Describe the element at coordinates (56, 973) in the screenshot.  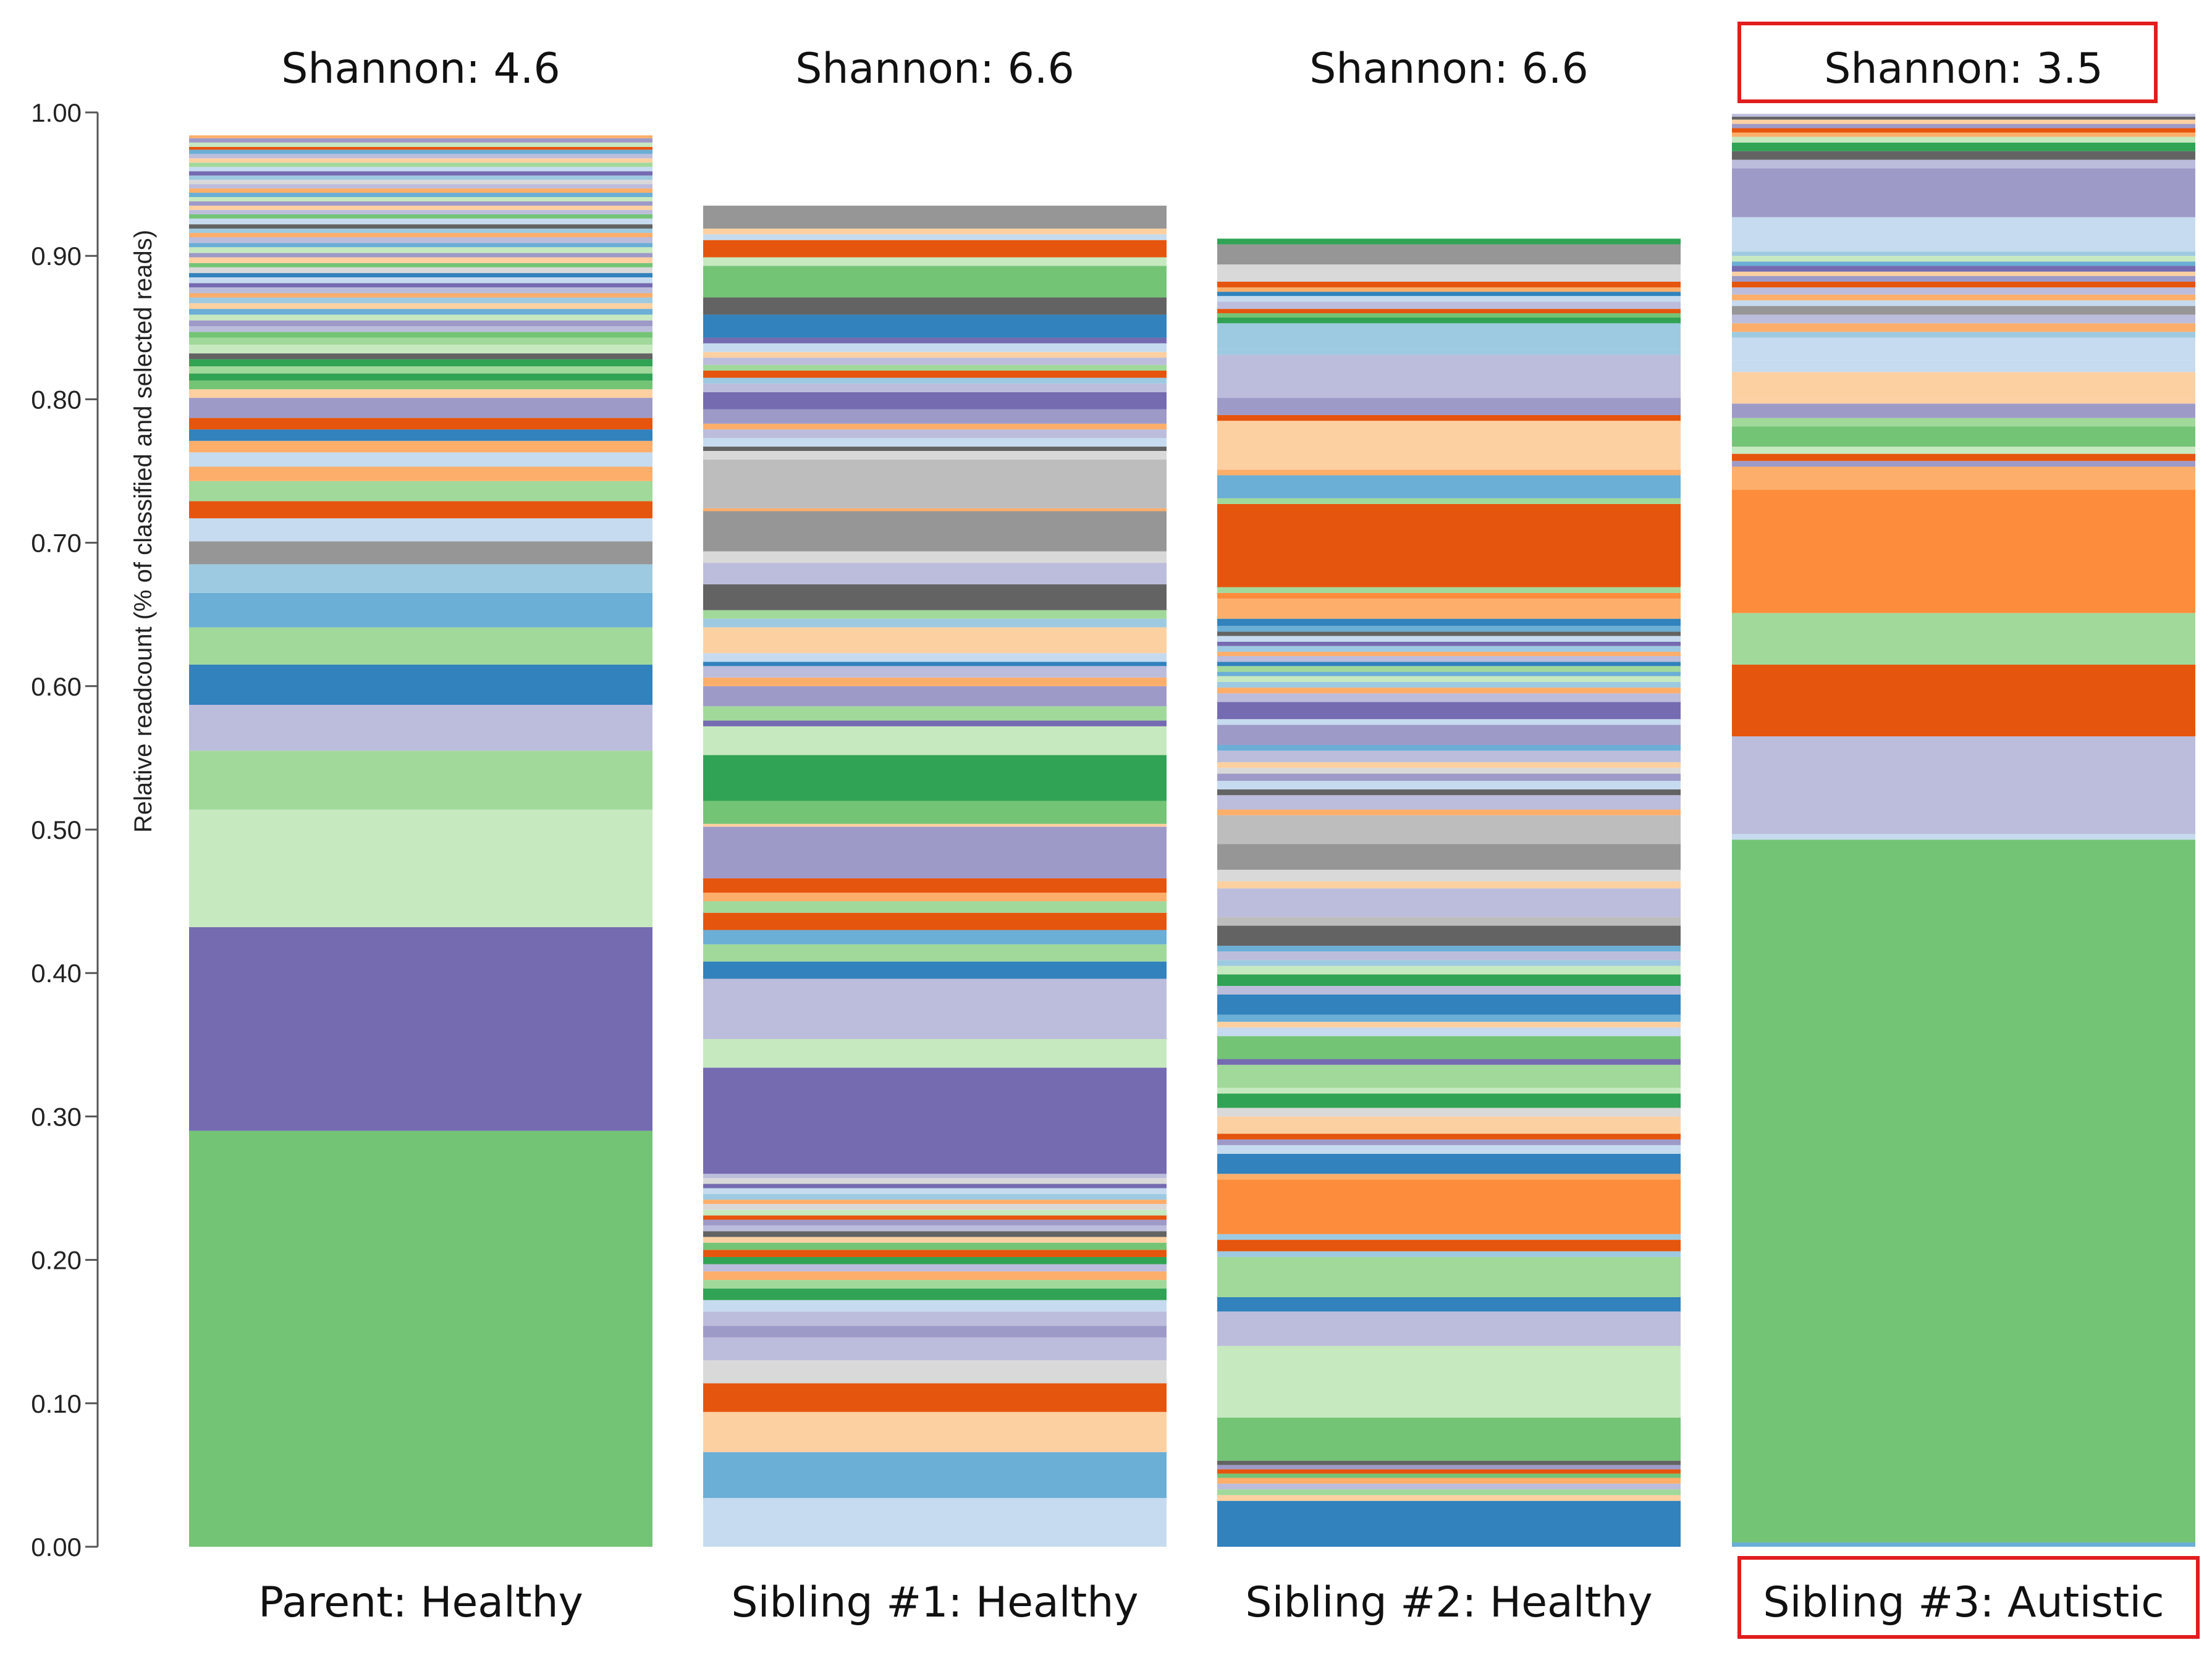
I see `y-tick-label: 0.40` at that location.